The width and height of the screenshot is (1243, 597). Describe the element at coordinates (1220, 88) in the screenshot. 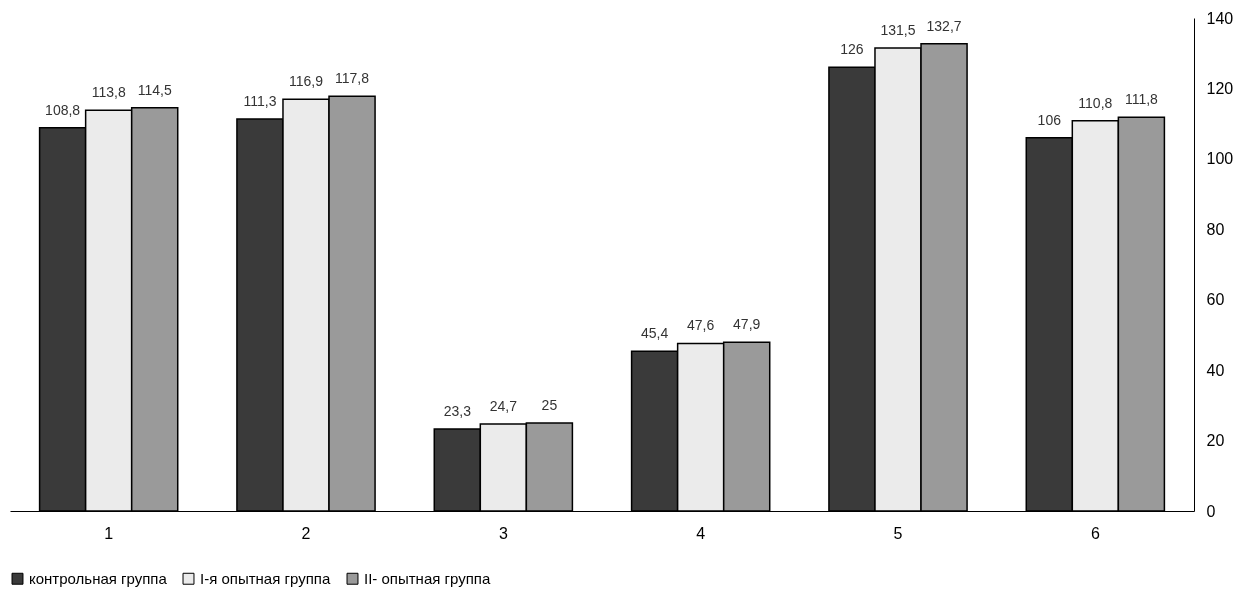

I see `y-tick-label: 120` at that location.